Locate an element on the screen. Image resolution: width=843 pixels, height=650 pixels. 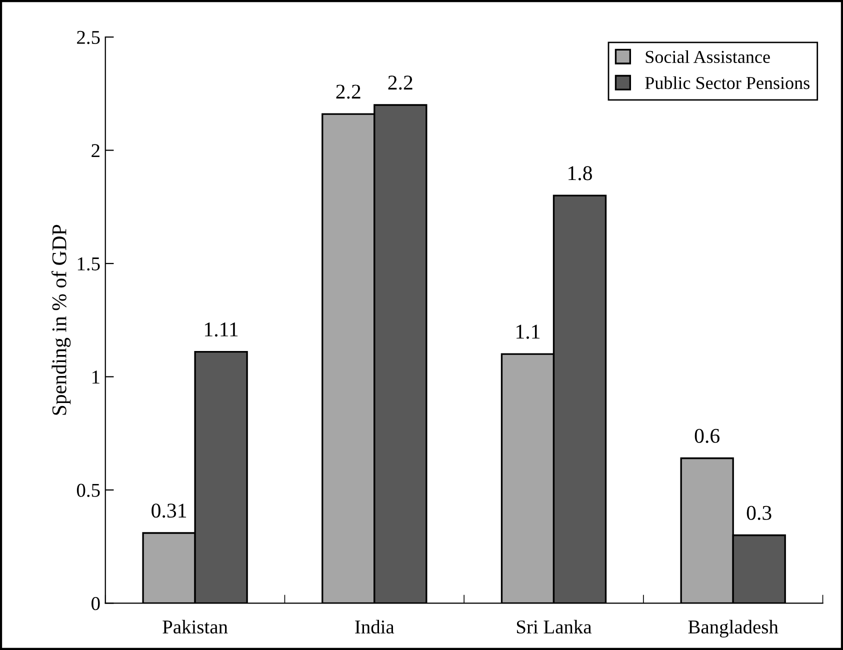
y-tick-label: 0 is located at coordinates (96, 603).